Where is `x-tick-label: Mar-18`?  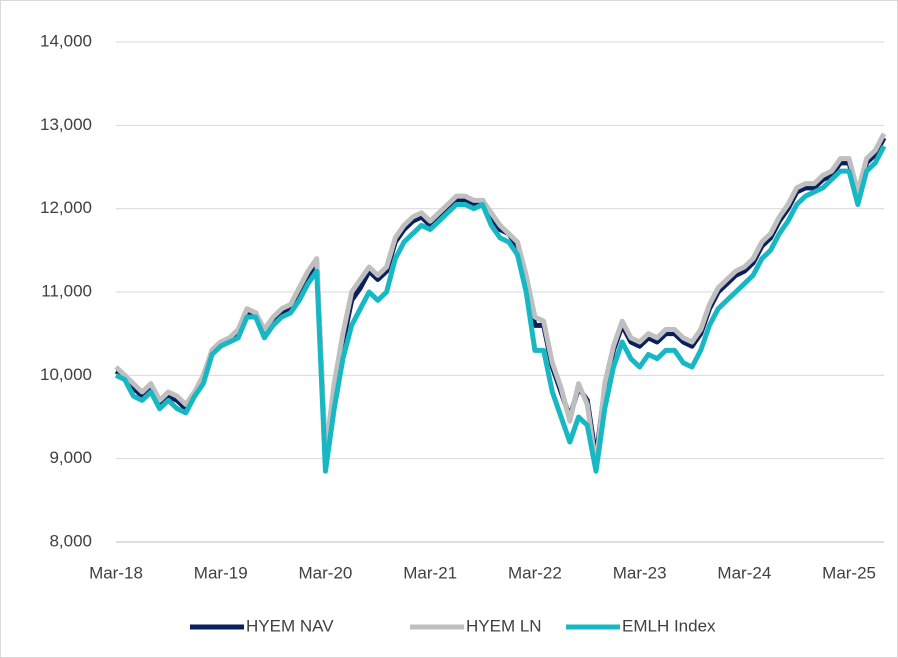
x-tick-label: Mar-18 is located at coordinates (116, 572).